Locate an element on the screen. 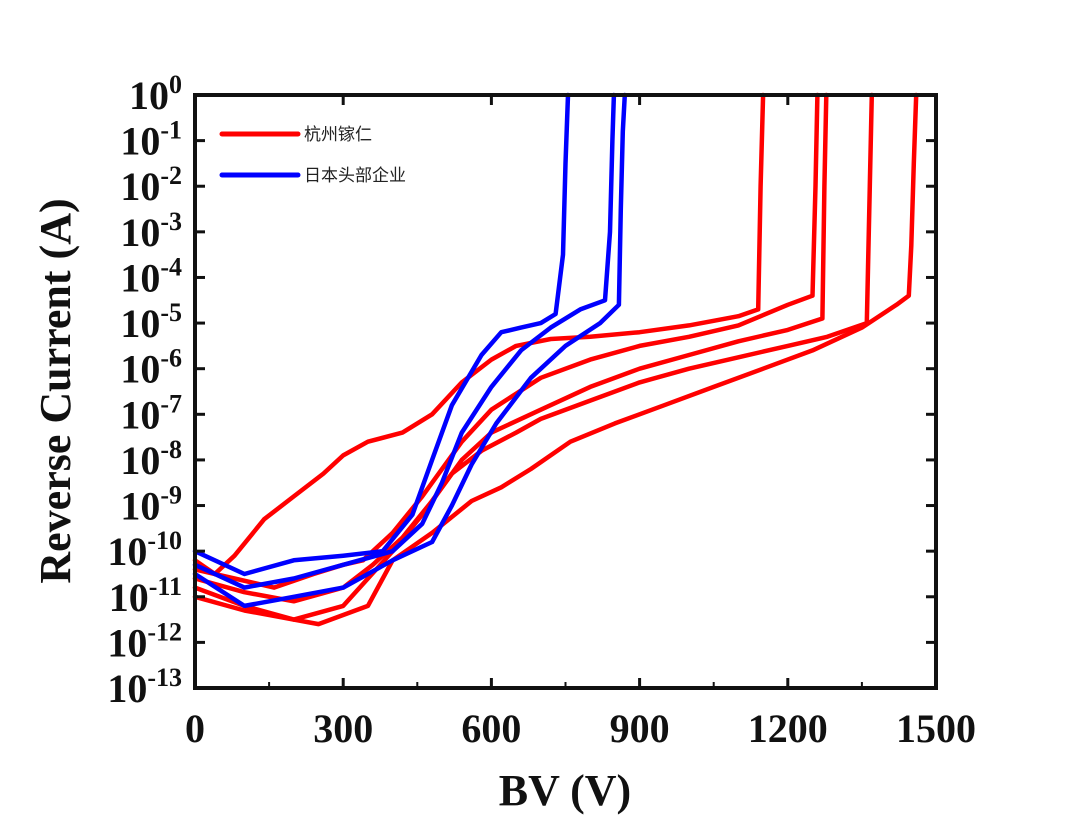  y-tick-label: 10⁻⁸ is located at coordinates (151, 459).